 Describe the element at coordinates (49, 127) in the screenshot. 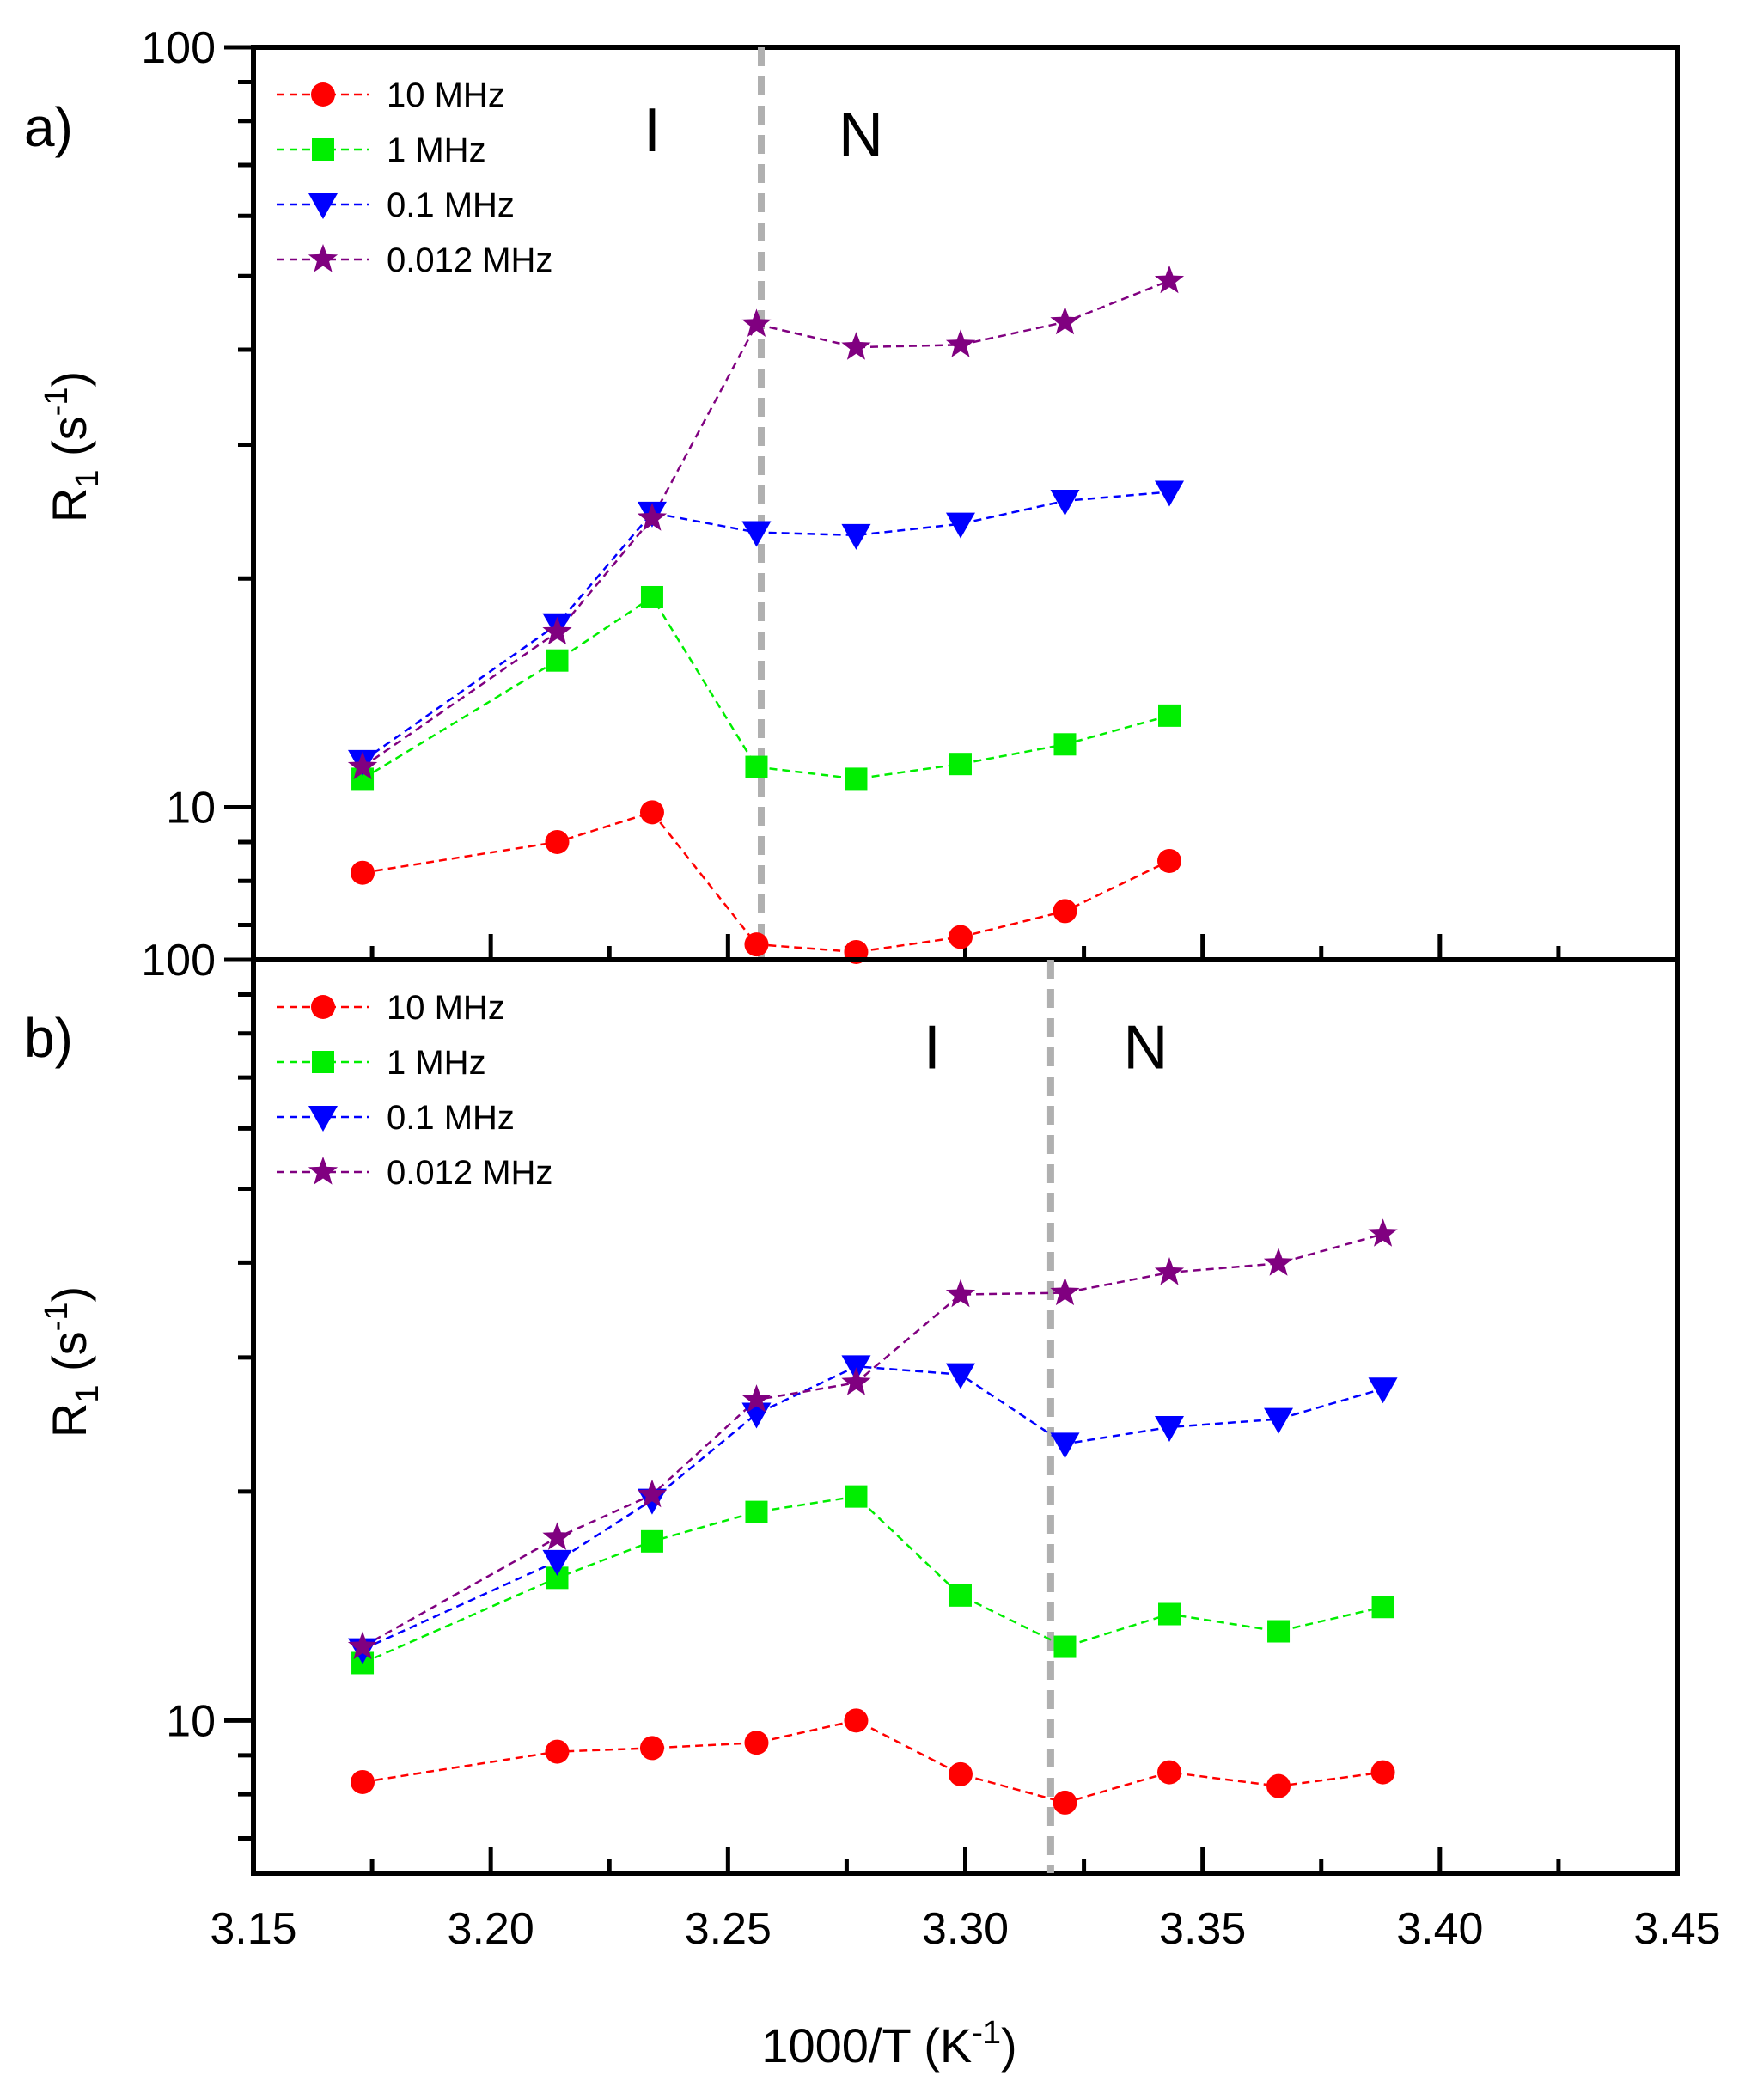

I see `panel-a-label: a)` at that location.